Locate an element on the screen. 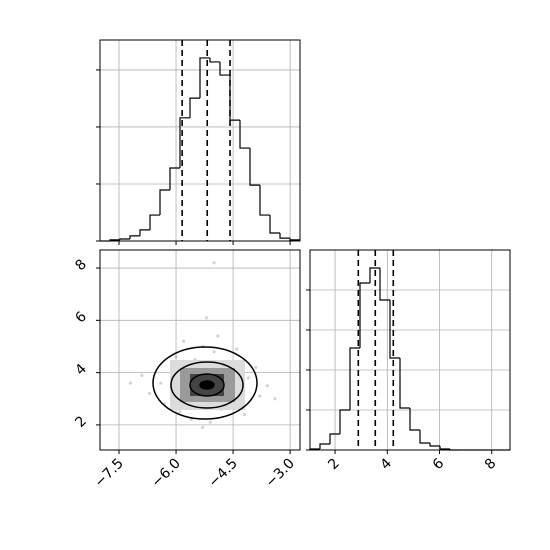 The height and width of the screenshot is (550, 550). density-contours is located at coordinates (205, 383).